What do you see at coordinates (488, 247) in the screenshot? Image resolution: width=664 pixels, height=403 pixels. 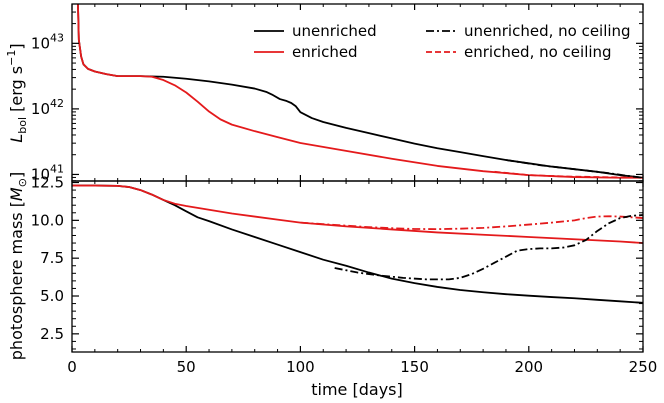 I see `photosphere-mass-line-unenriched-no-ceiling` at bounding box center [488, 247].